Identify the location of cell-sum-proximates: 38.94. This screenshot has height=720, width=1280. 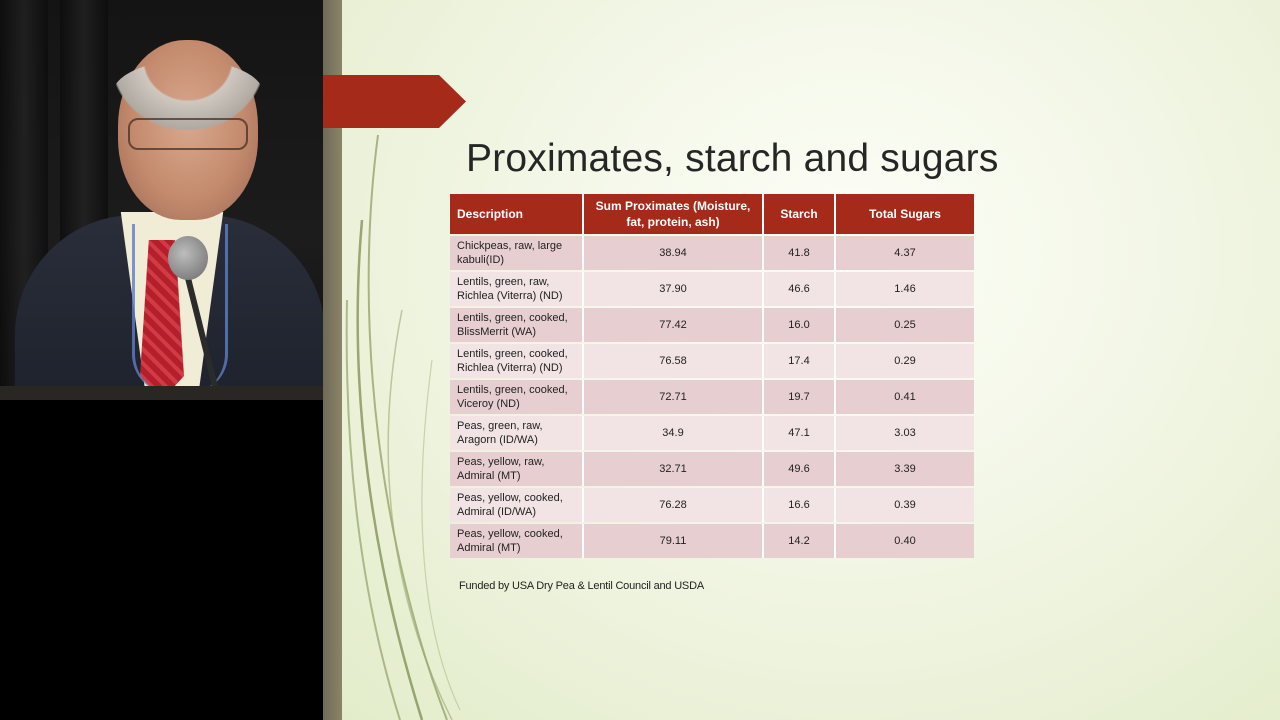
(672, 253).